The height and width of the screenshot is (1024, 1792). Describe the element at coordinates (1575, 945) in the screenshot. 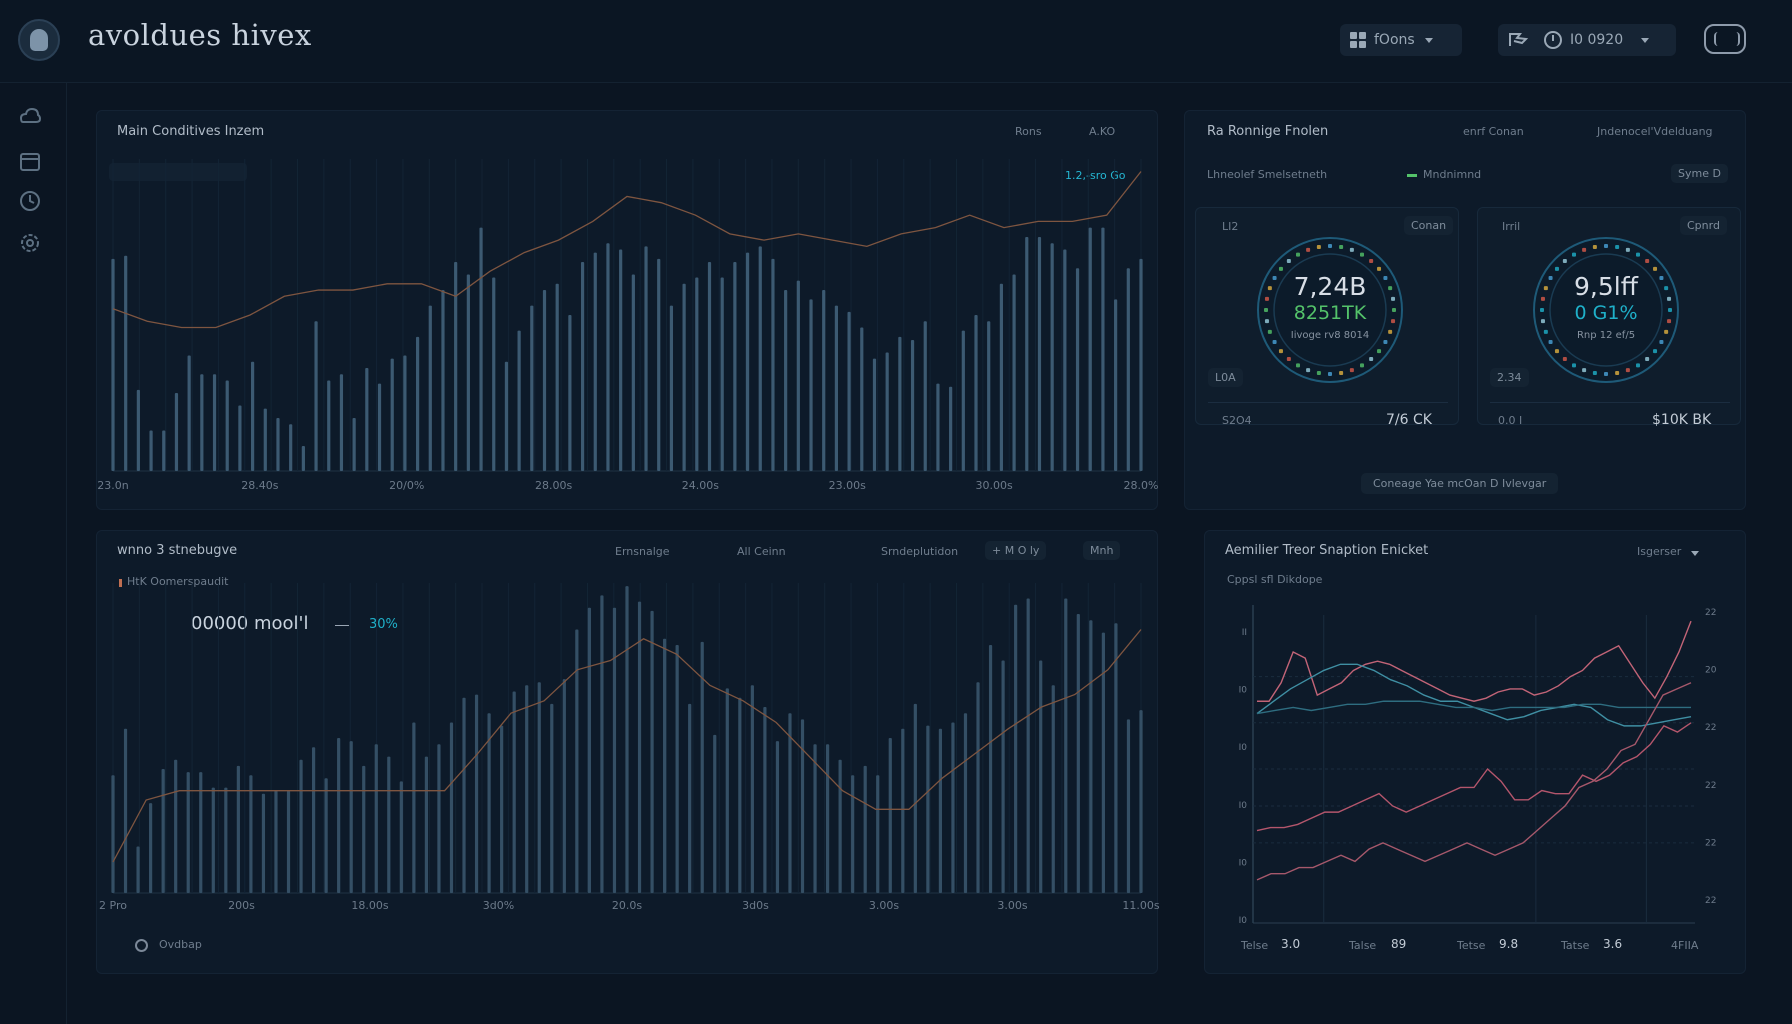

I see `stat-label-4: Tatse` at that location.